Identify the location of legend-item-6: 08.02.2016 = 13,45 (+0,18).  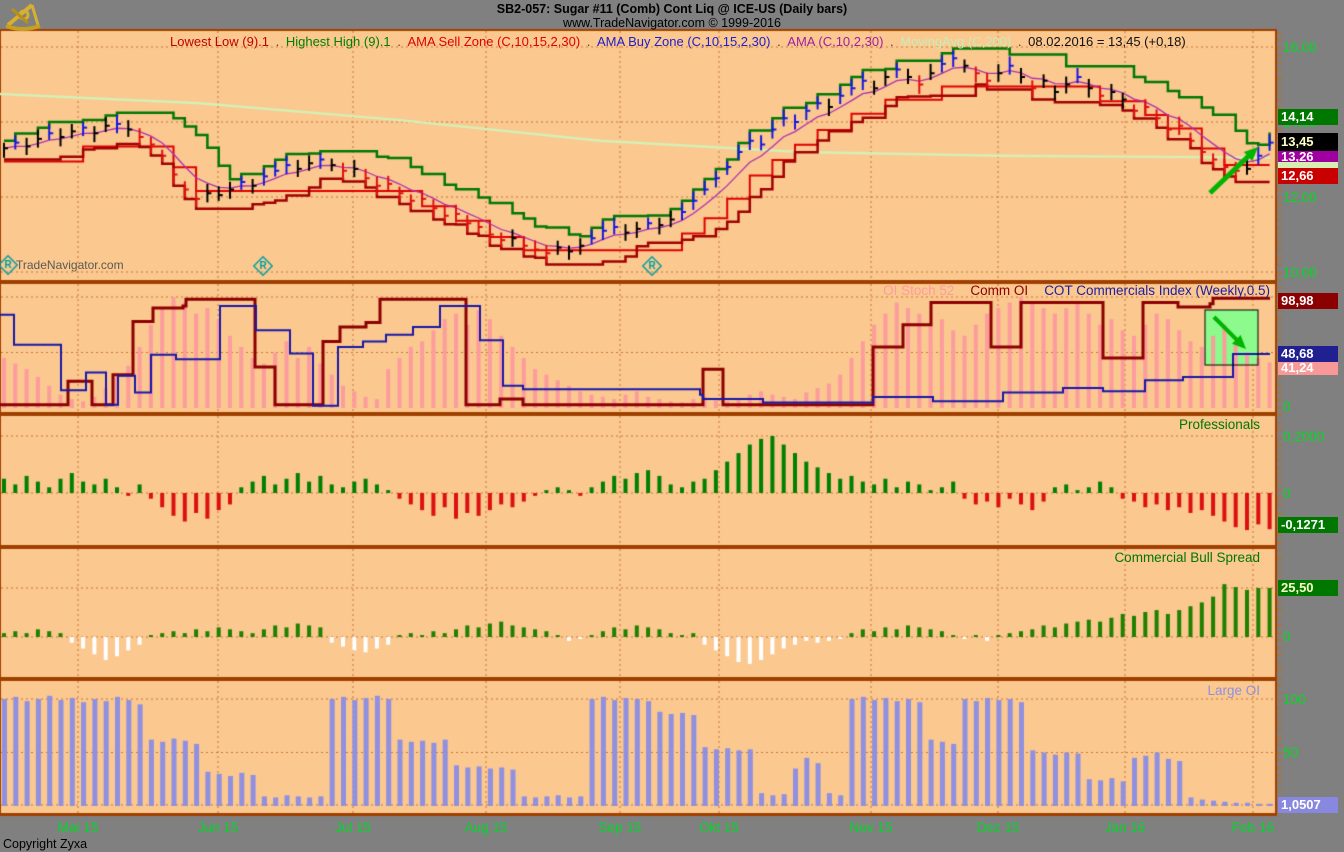
(1107, 41).